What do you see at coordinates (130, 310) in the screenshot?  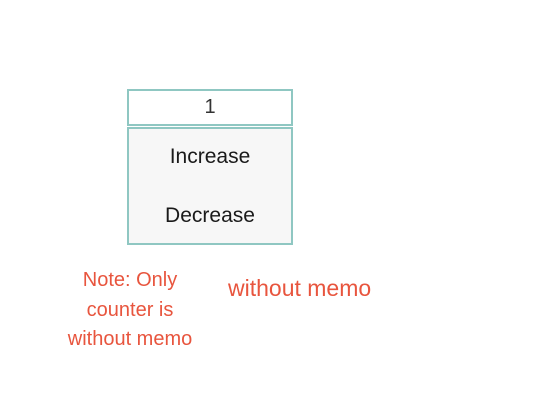 I see `memo-note: Note: Only counter is without memo` at bounding box center [130, 310].